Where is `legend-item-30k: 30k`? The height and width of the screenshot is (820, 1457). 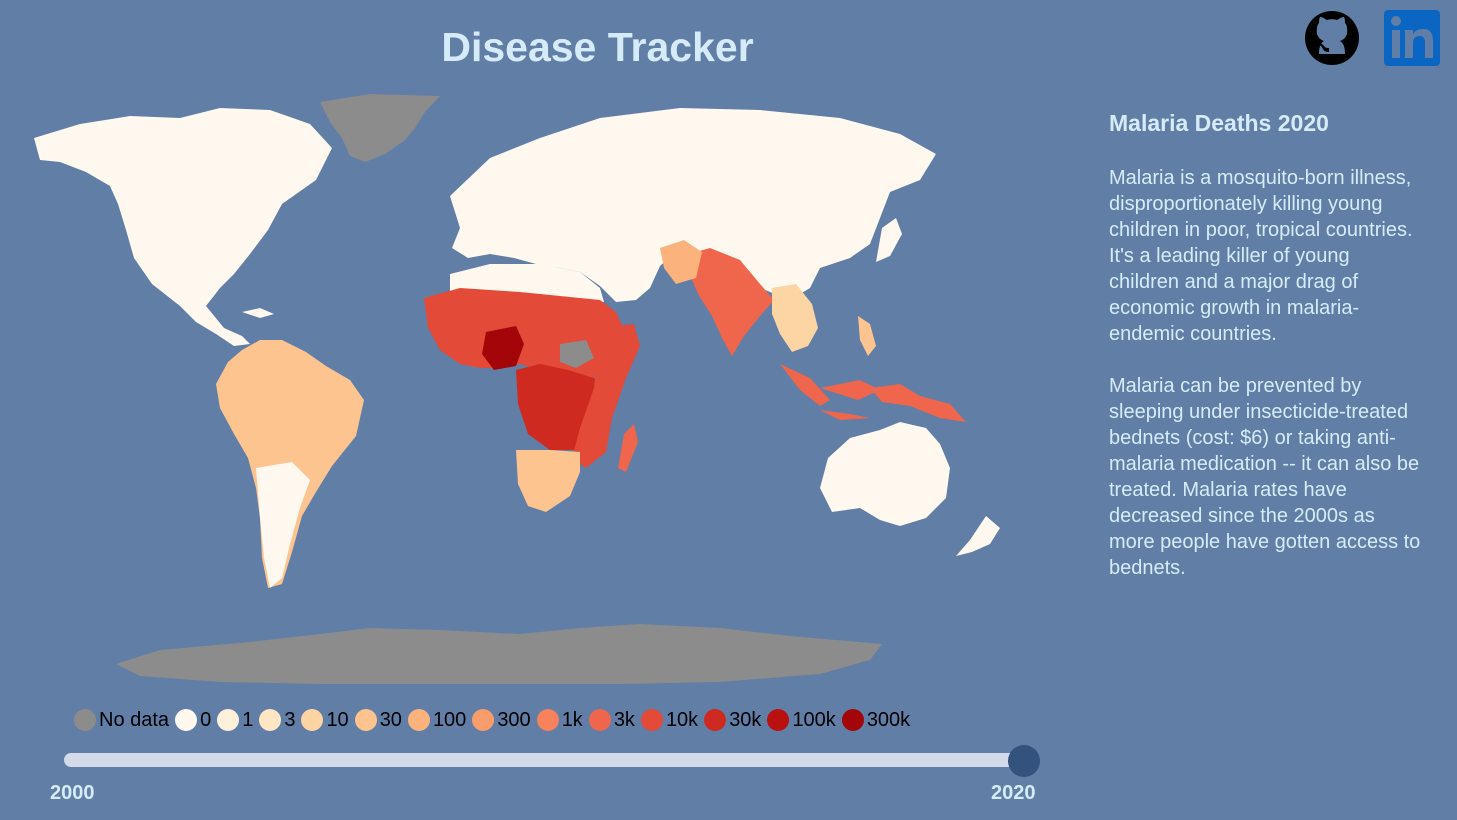
legend-item-30k: 30k is located at coordinates (732, 720).